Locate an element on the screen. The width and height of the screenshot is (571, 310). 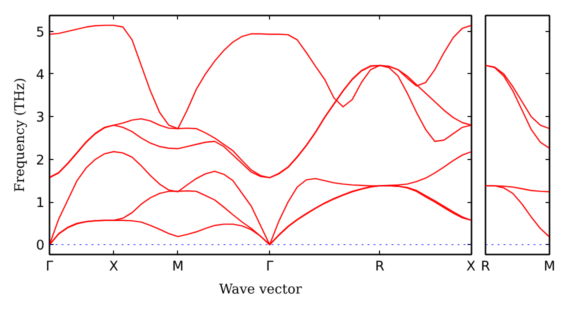
y-tick-label: 5 is located at coordinates (40, 32).